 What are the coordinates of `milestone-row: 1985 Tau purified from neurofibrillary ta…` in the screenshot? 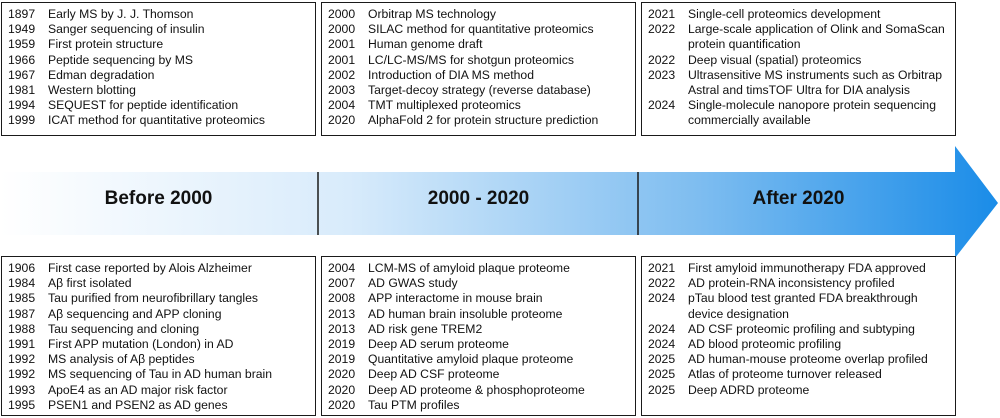 It's located at (158, 298).